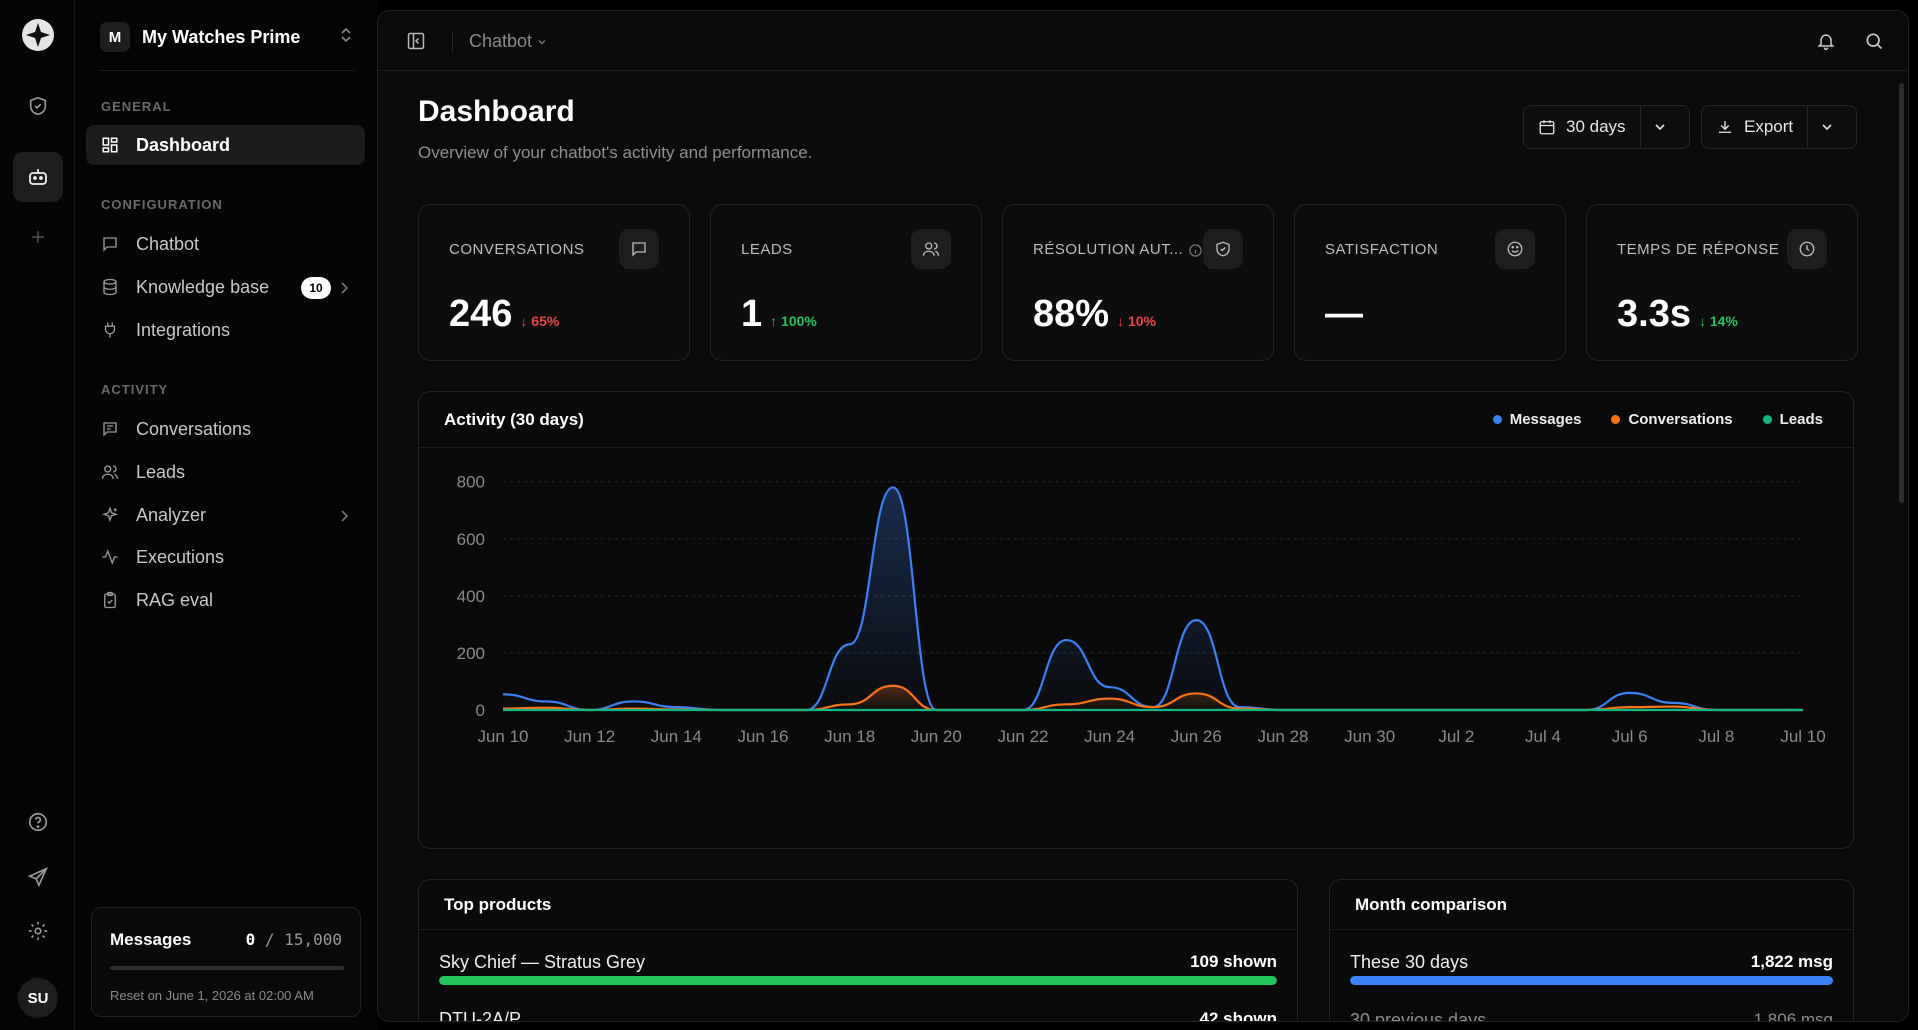 The image size is (1918, 1030). I want to click on product-bar-fill, so click(858, 980).